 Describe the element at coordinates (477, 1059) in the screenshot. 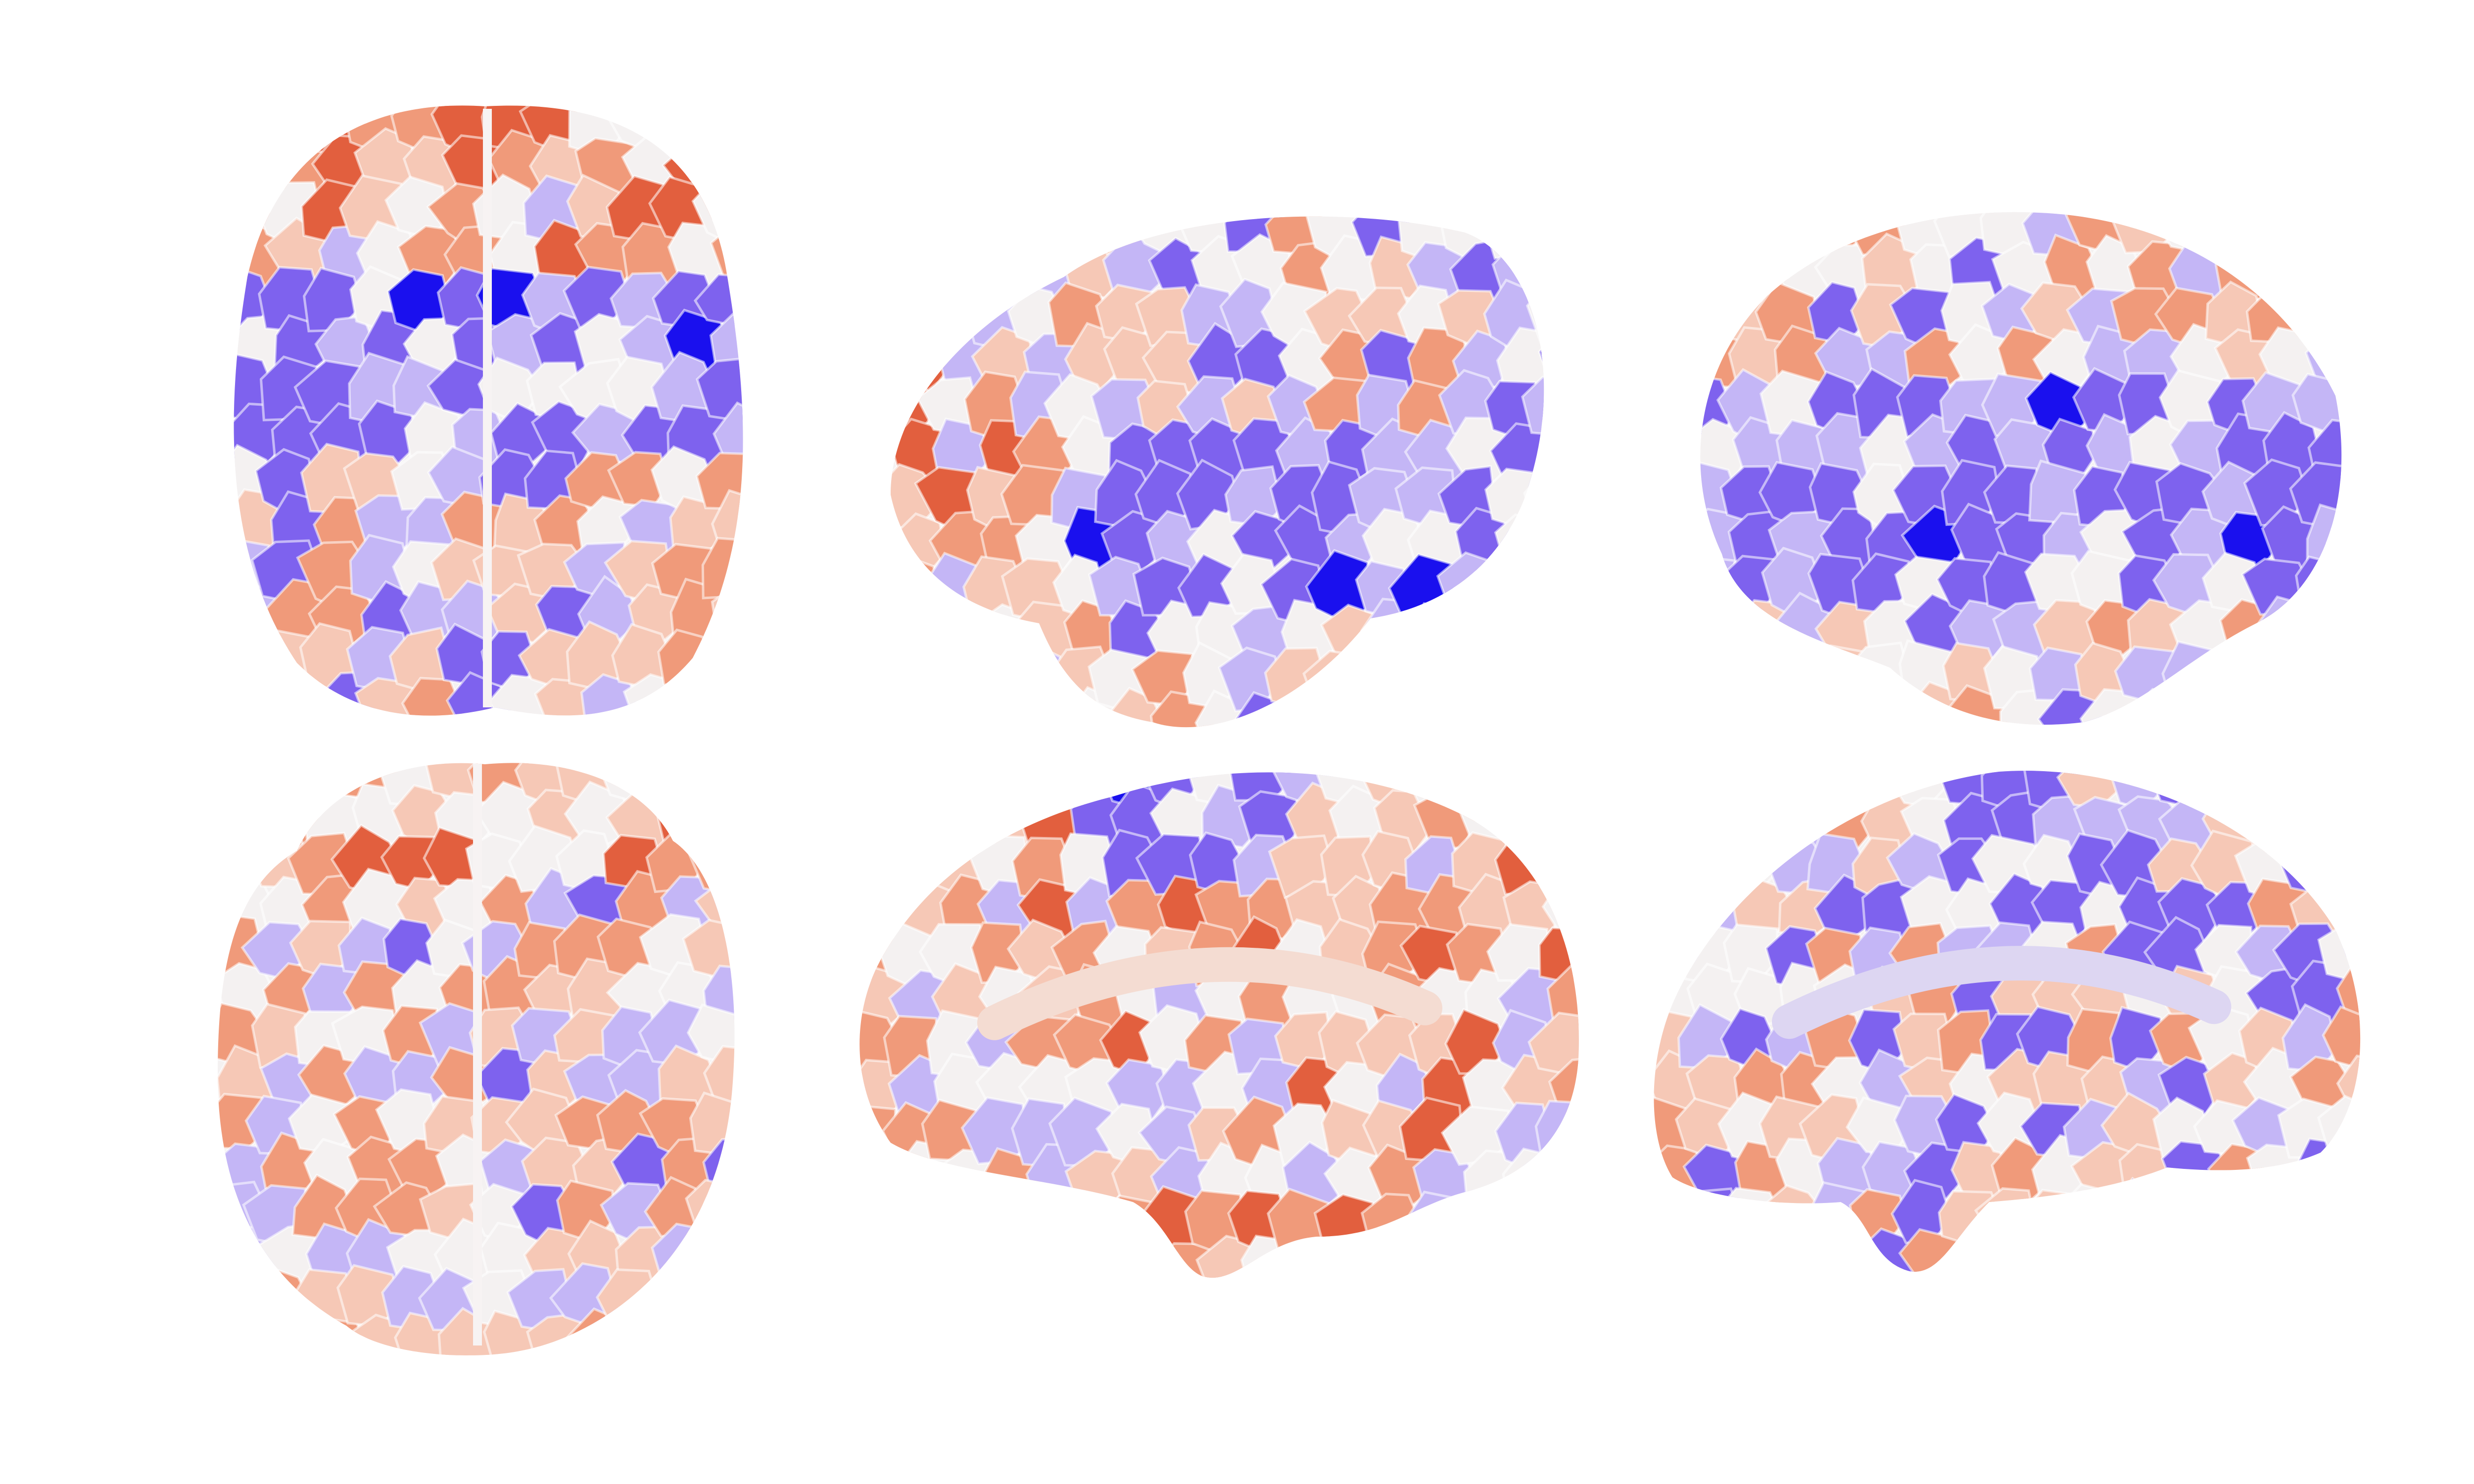

I see `ventral-view-brain` at that location.